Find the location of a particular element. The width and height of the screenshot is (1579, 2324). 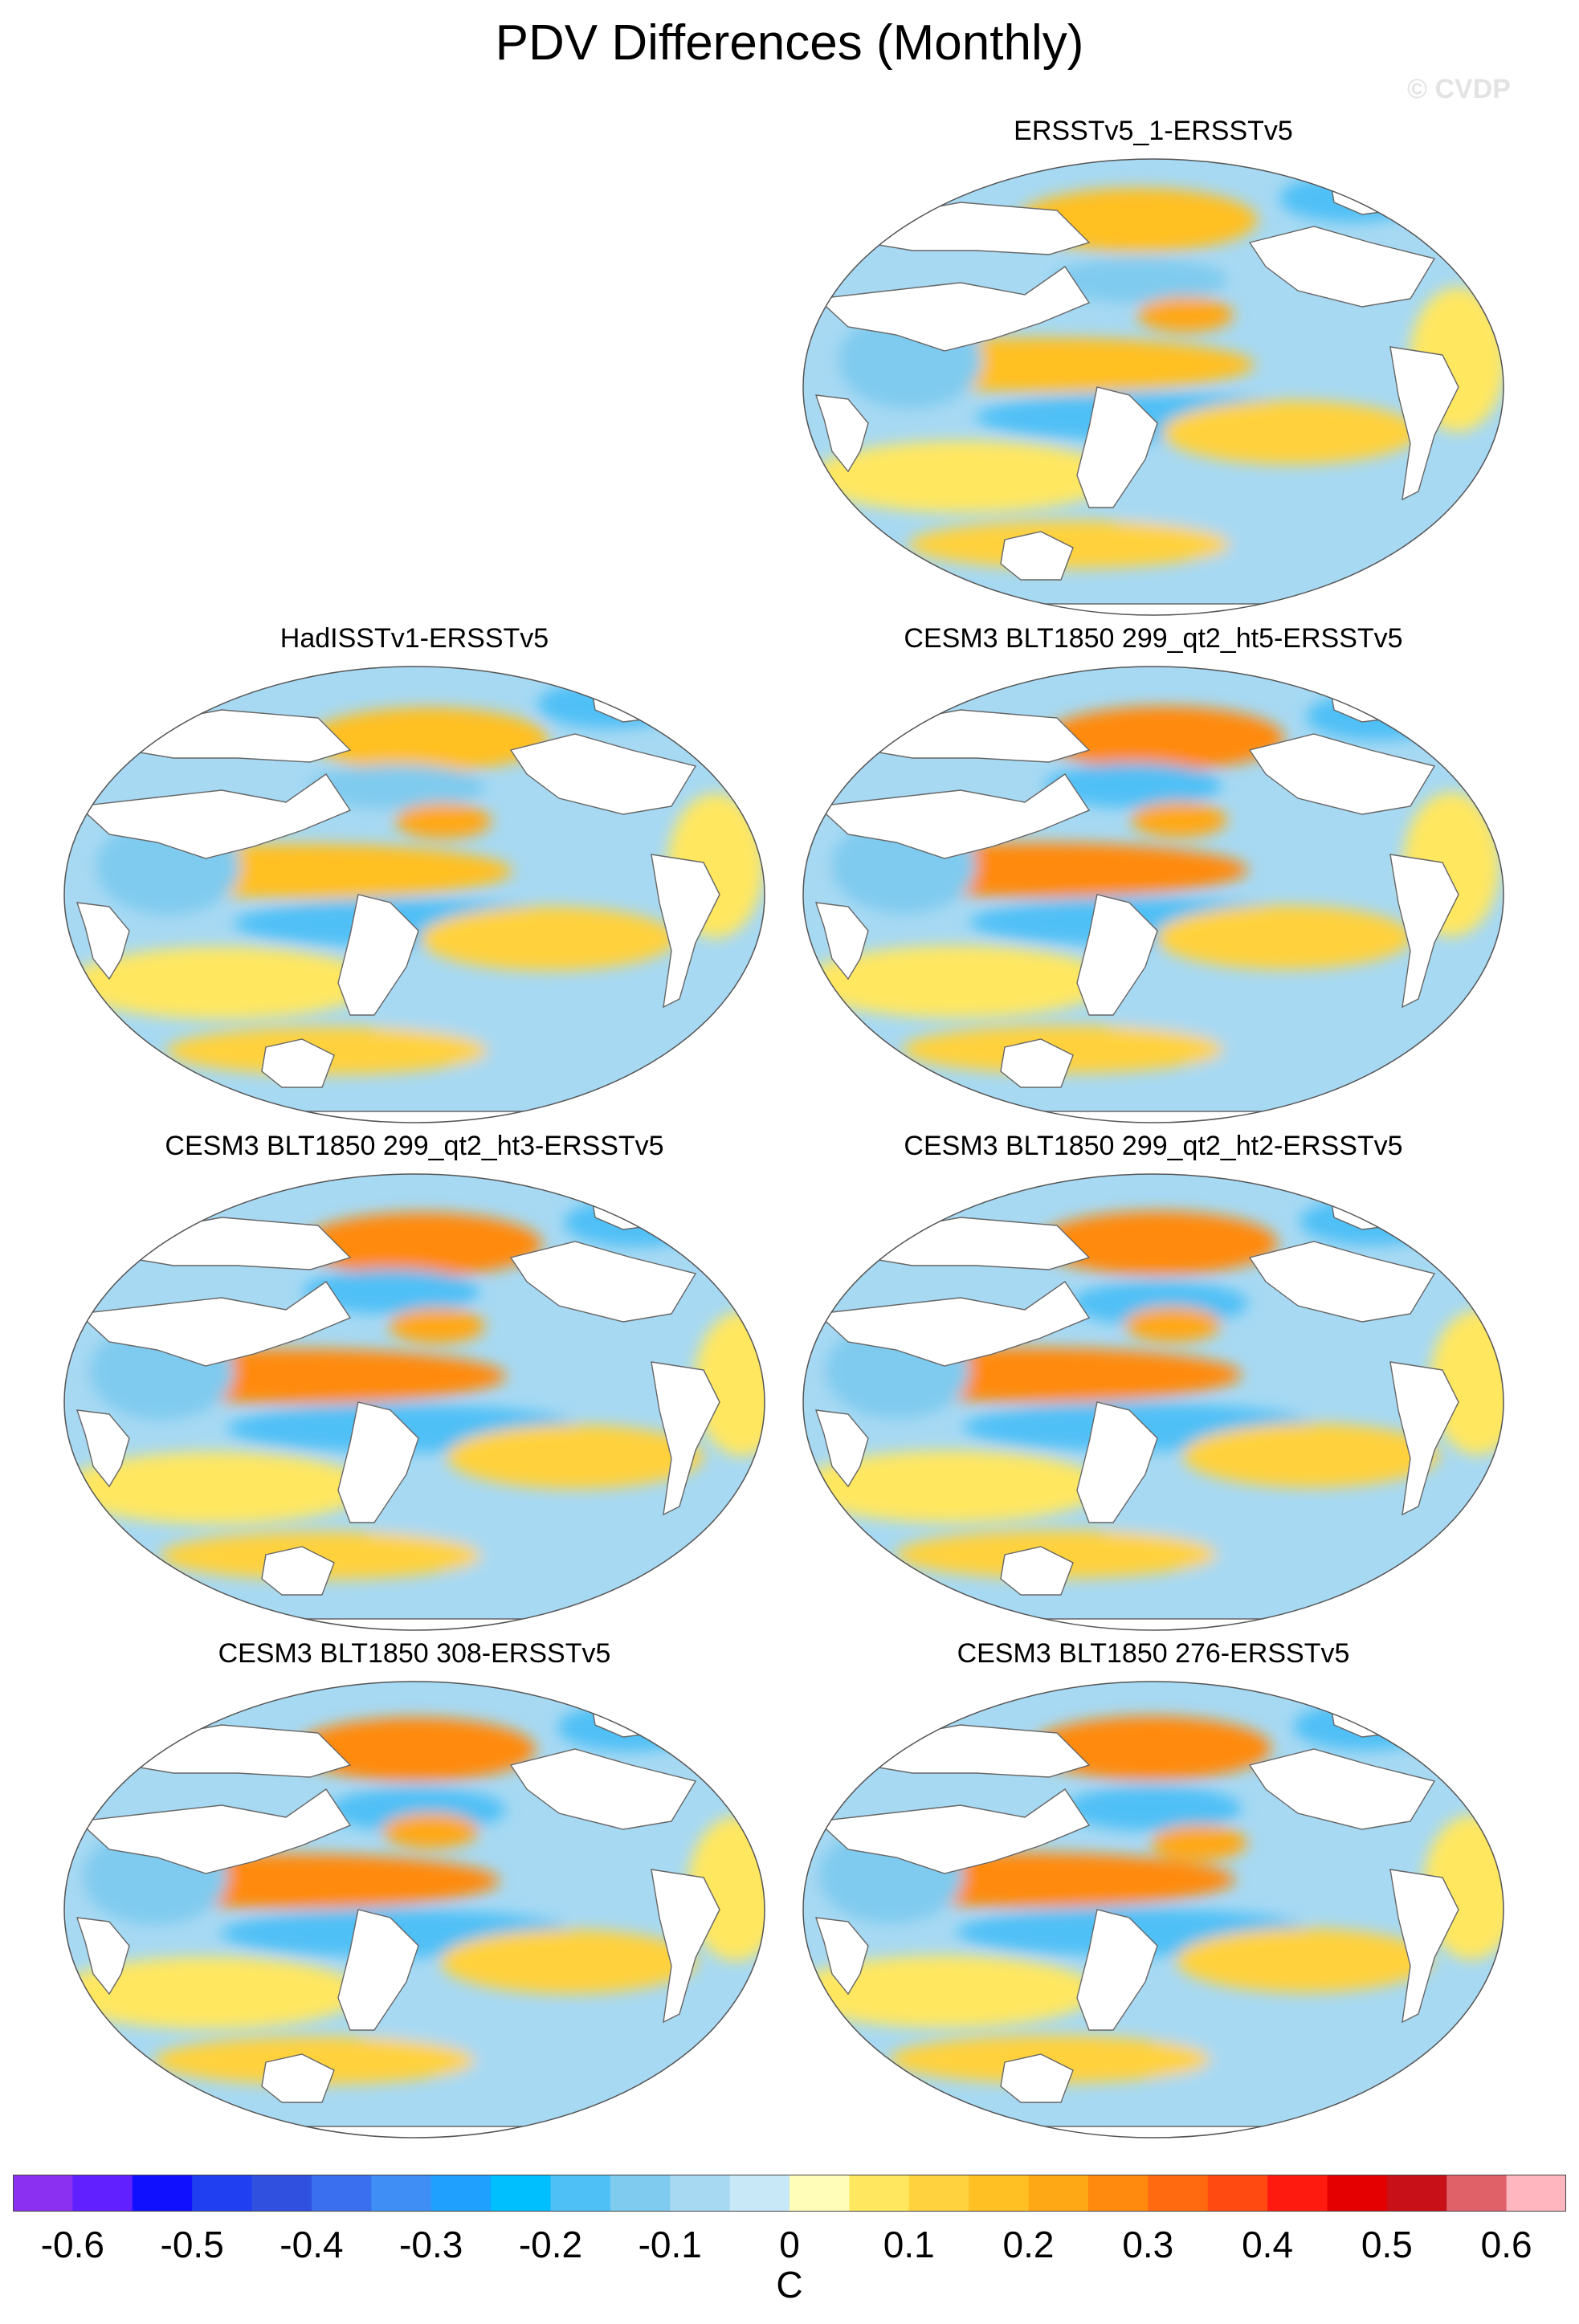

panel-title: CESM3 BLT1850 276-ERSSTv5 is located at coordinates (1153, 1654).